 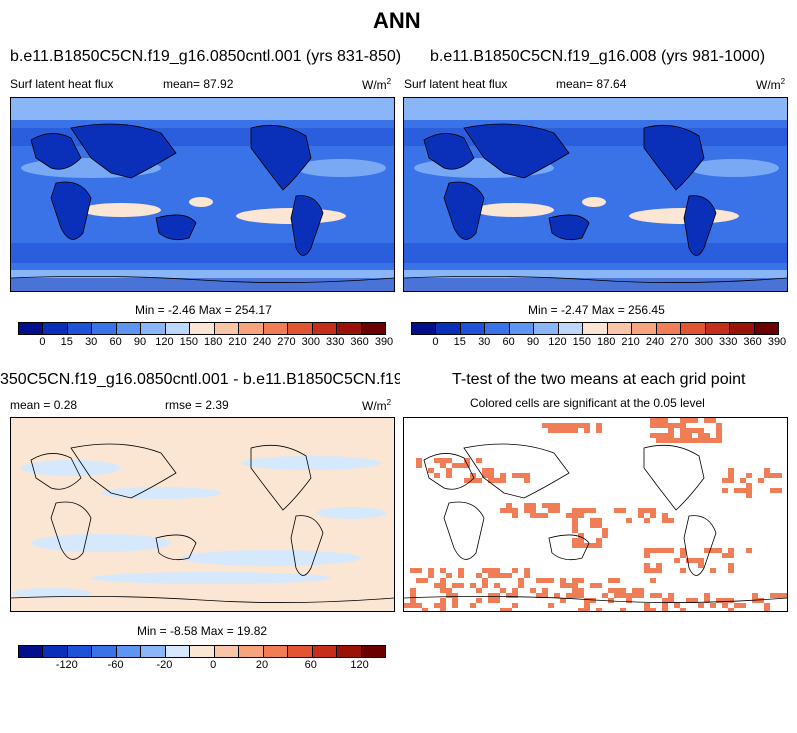 I want to click on panel3-colorbar, so click(x=202, y=651).